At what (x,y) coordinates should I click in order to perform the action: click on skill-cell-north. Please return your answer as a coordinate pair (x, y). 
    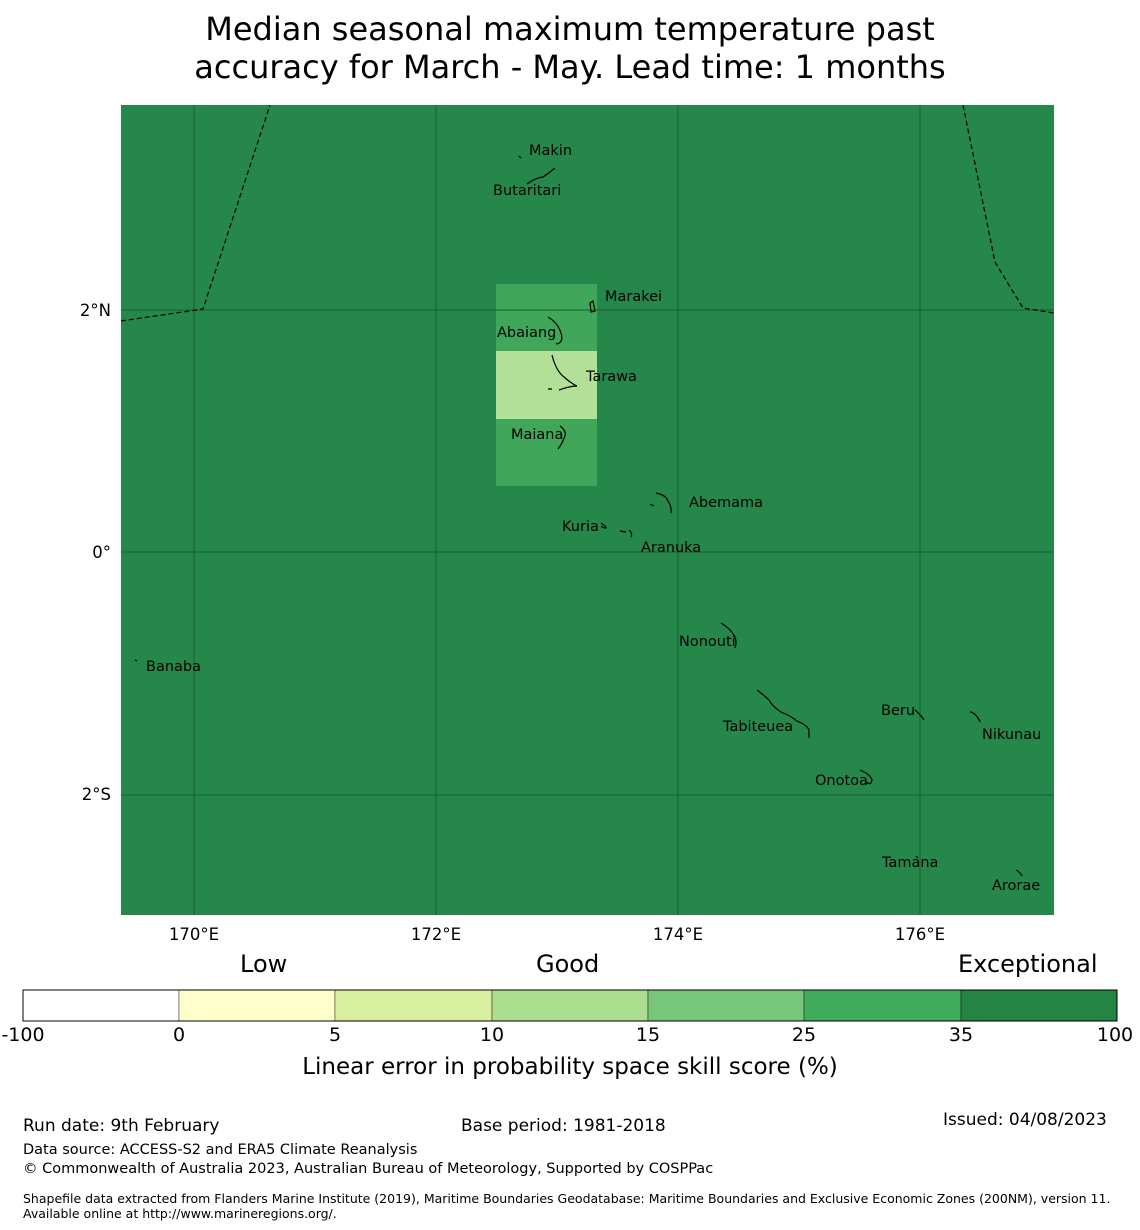
    Looking at the image, I should click on (546, 317).